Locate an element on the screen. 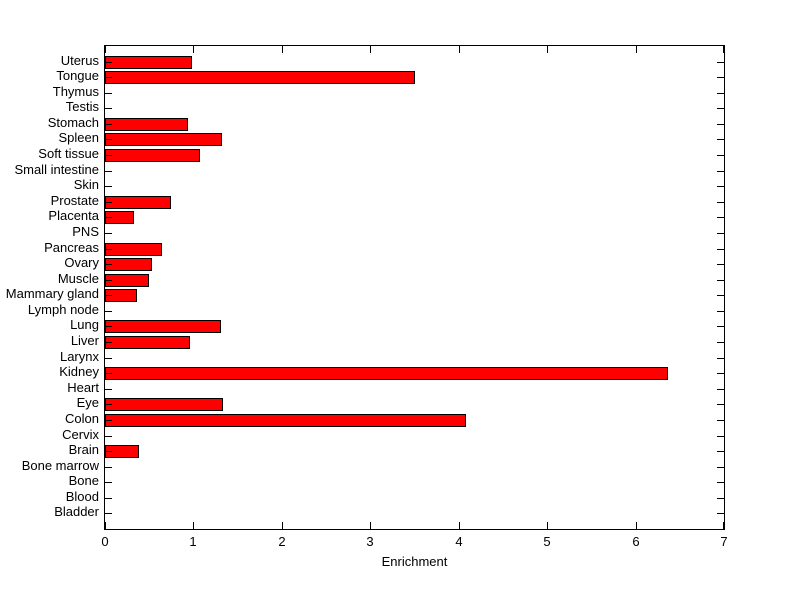 The width and height of the screenshot is (800, 599). y-tick-label-pancreas: Pancreas is located at coordinates (71, 247).